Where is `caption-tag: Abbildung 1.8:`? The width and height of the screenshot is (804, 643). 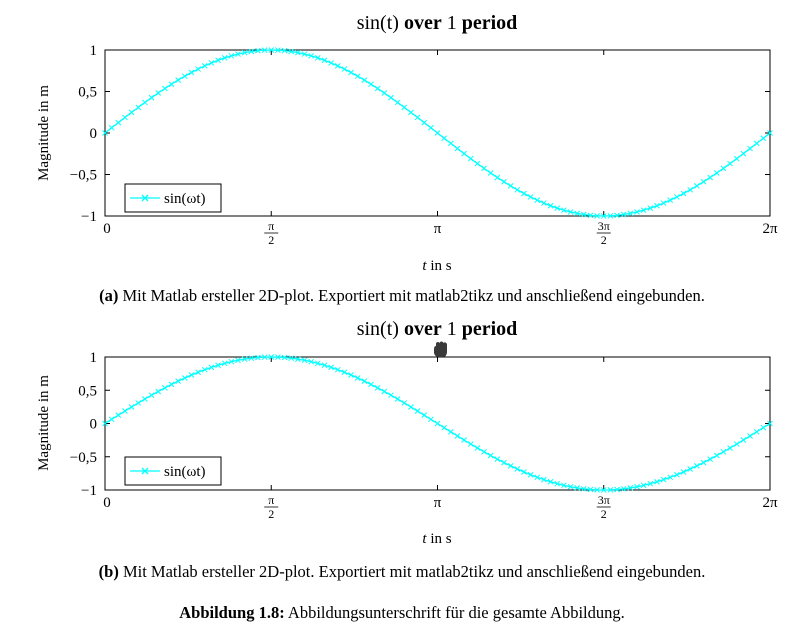 caption-tag: Abbildung 1.8: is located at coordinates (232, 612).